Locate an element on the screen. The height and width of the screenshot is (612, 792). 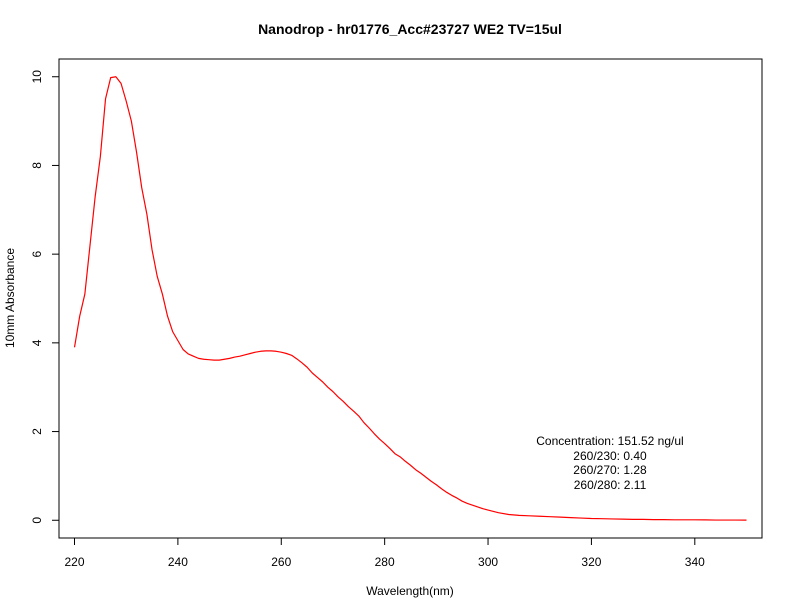
y-tick-label: 6 is located at coordinates (37, 253).